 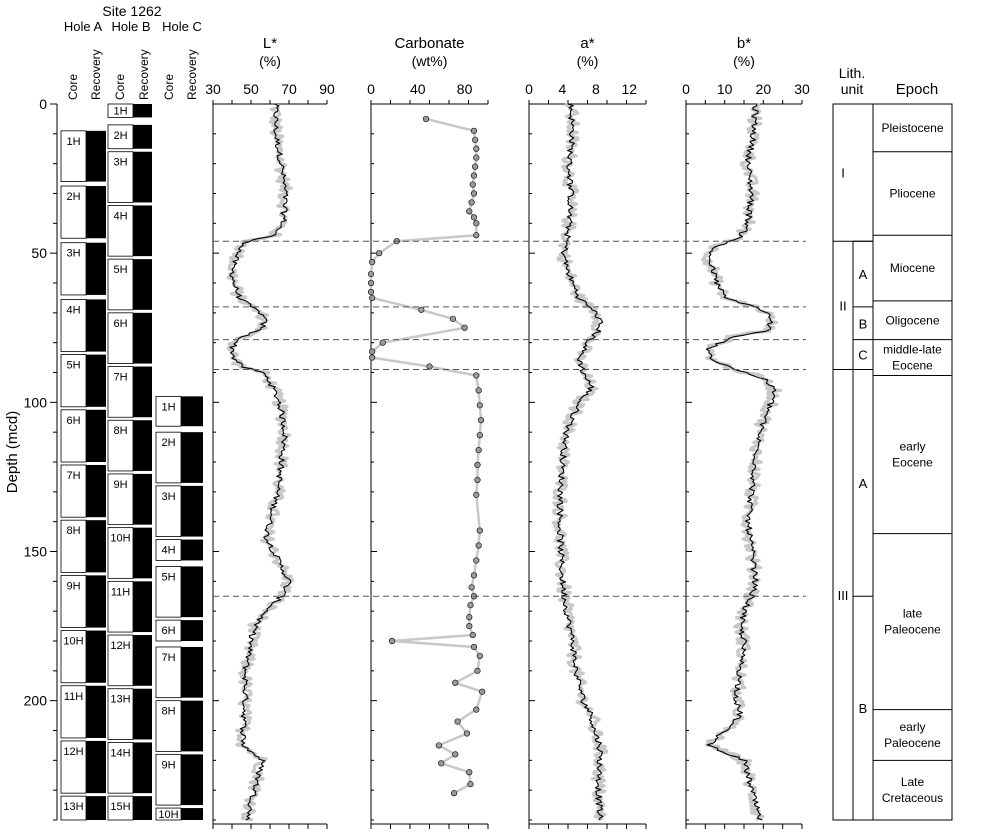 What do you see at coordinates (465, 89) in the screenshot?
I see `x-tick-label: 80` at bounding box center [465, 89].